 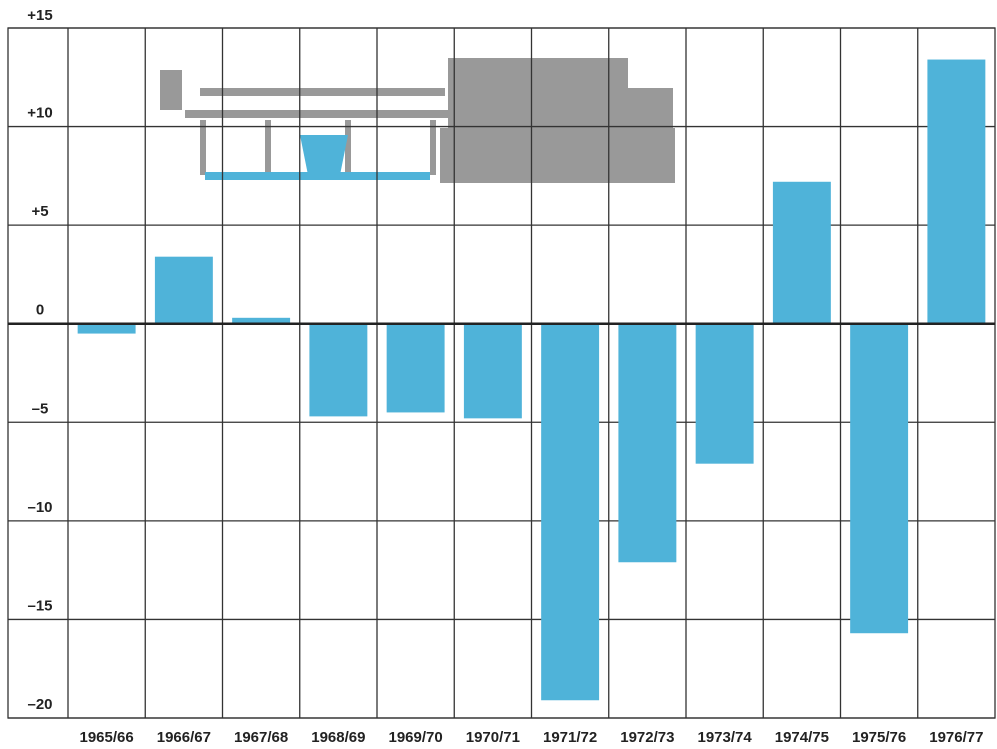 I want to click on y-tick-label: –5, so click(x=40, y=408).